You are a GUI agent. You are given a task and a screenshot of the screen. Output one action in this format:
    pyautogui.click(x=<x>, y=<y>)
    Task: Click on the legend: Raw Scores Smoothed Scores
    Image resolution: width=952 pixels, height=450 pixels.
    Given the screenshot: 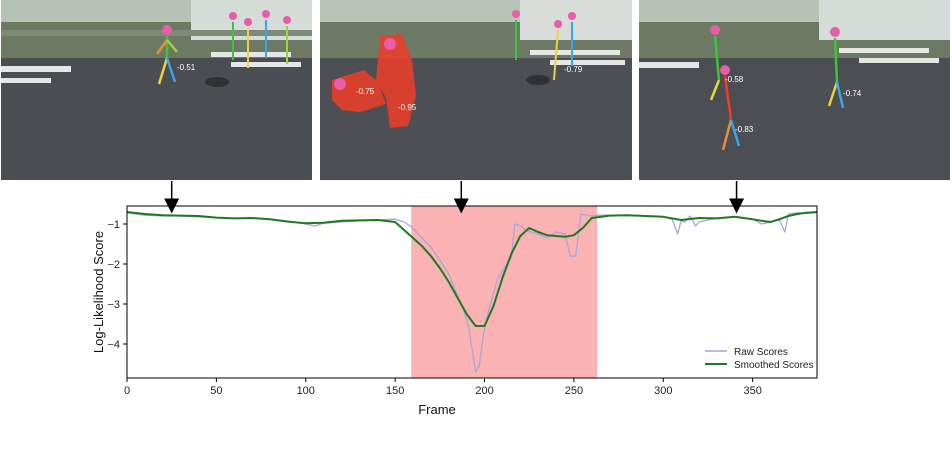 What is the action you would take?
    pyautogui.click(x=759, y=359)
    